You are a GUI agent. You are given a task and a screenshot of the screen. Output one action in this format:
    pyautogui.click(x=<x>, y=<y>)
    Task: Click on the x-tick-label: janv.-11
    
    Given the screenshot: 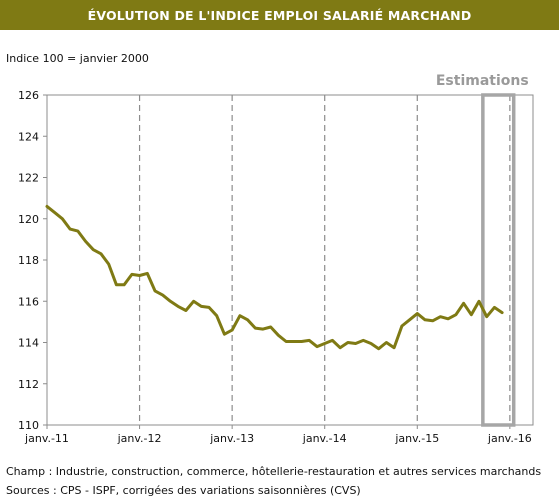 What is the action you would take?
    pyautogui.click(x=46, y=438)
    